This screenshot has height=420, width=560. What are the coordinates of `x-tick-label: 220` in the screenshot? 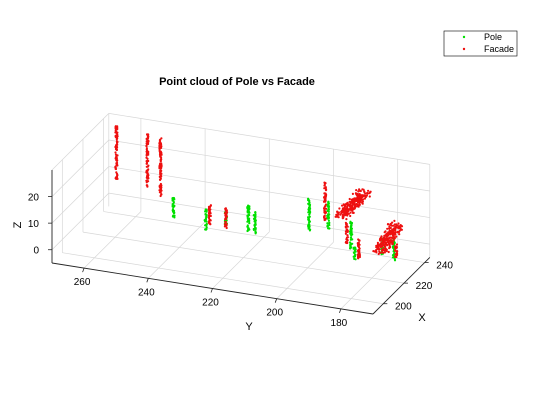 It's located at (424, 286).